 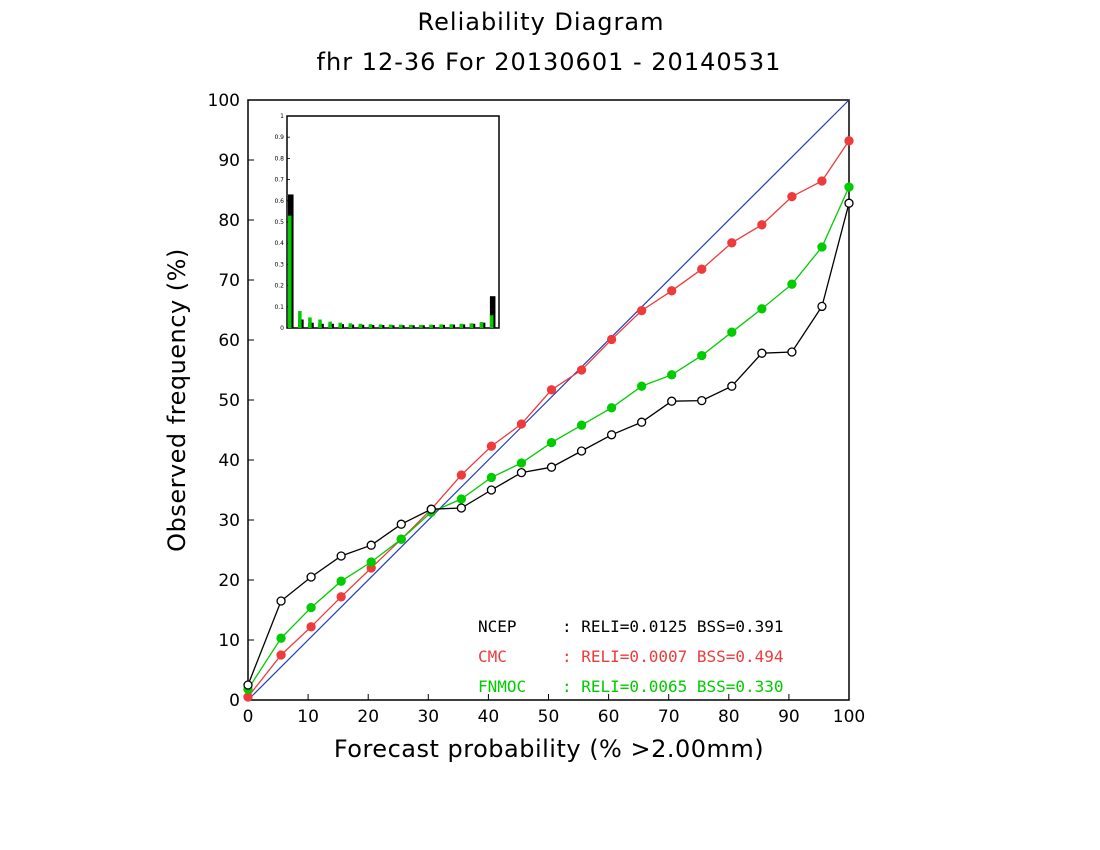 What do you see at coordinates (489, 717) in the screenshot?
I see `x-tick-label: 40` at bounding box center [489, 717].